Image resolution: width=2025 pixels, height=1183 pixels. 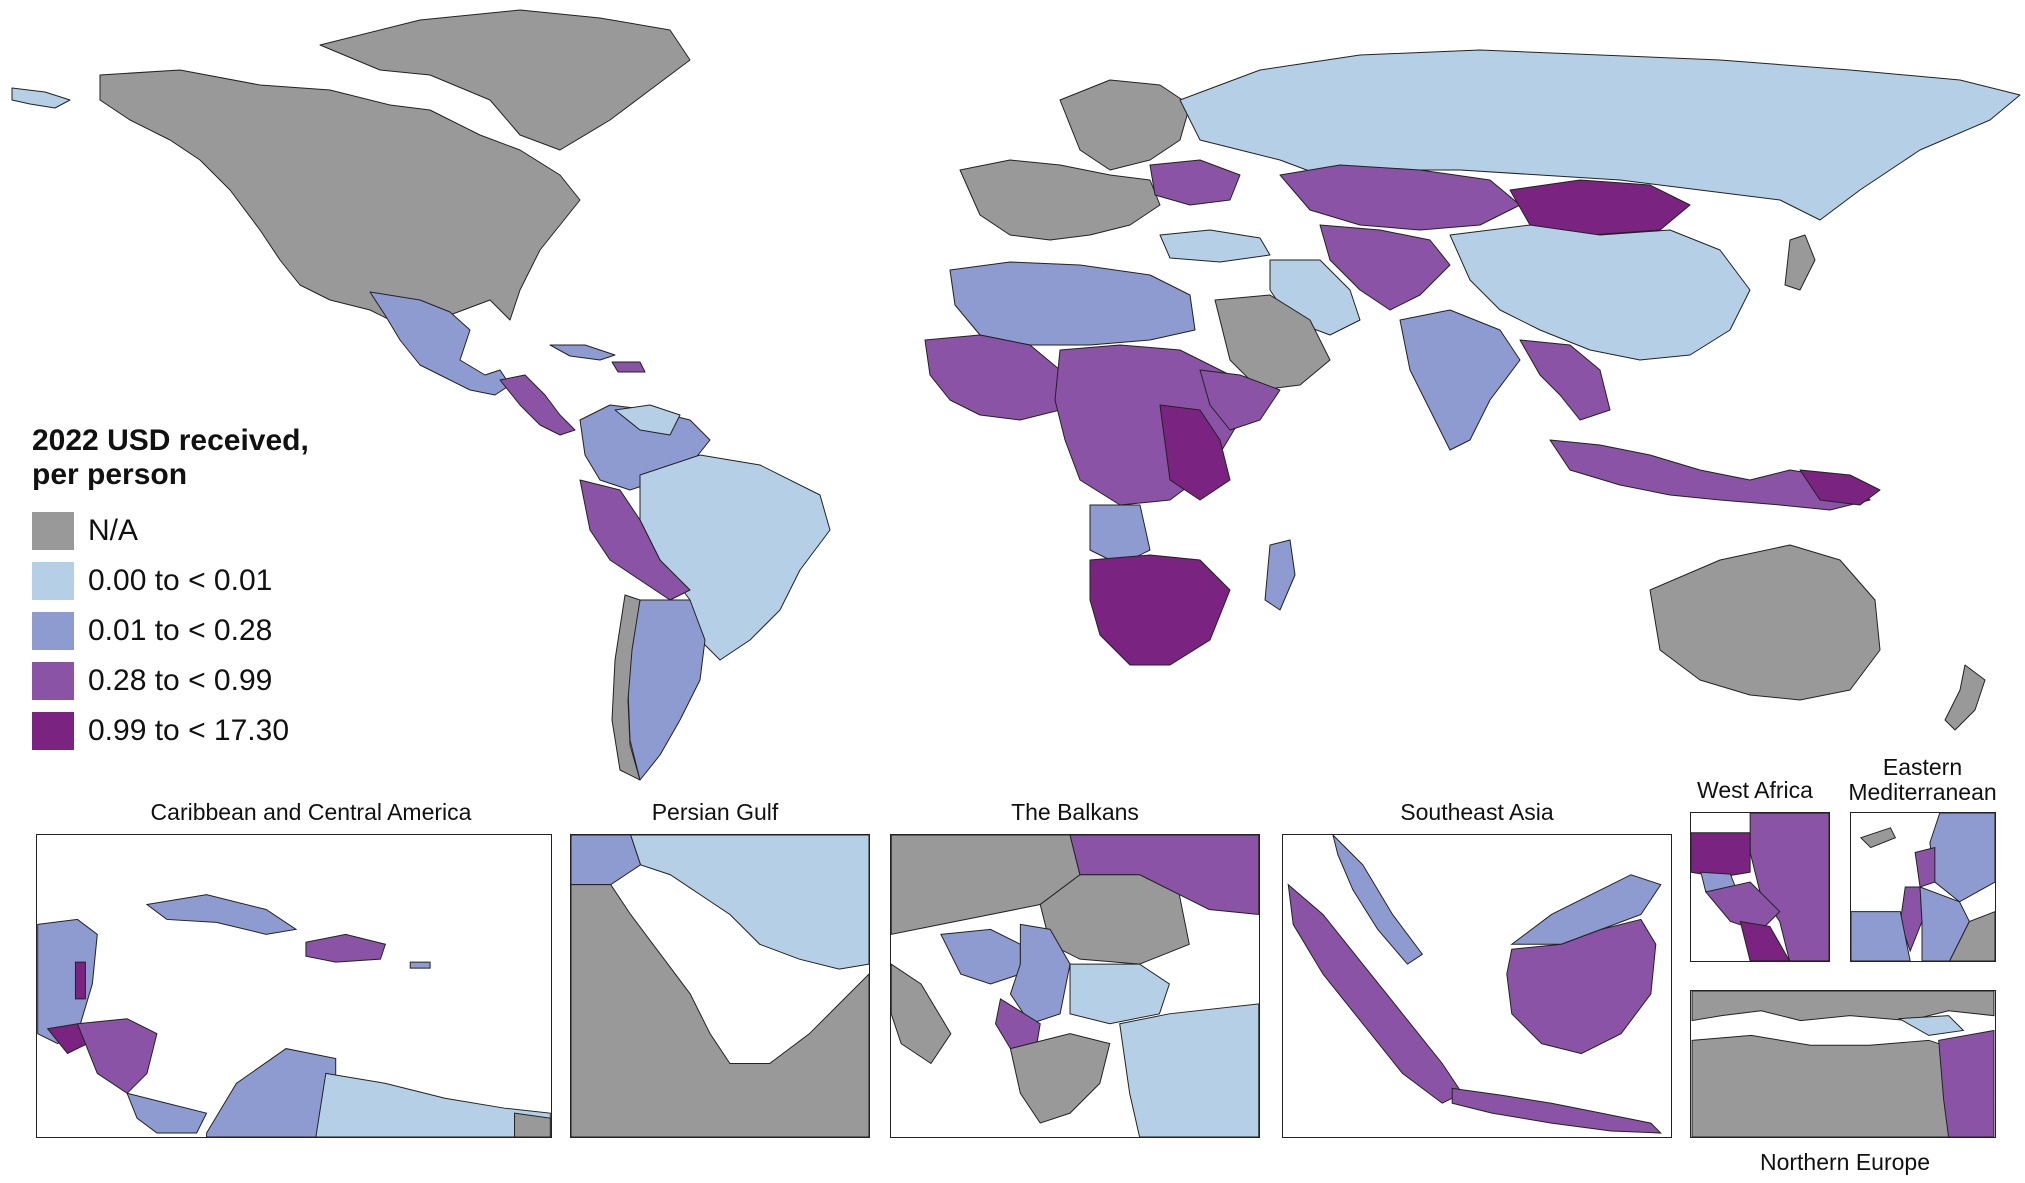 What do you see at coordinates (180, 680) in the screenshot?
I see `legend-label: 0.28 to < 0.99` at bounding box center [180, 680].